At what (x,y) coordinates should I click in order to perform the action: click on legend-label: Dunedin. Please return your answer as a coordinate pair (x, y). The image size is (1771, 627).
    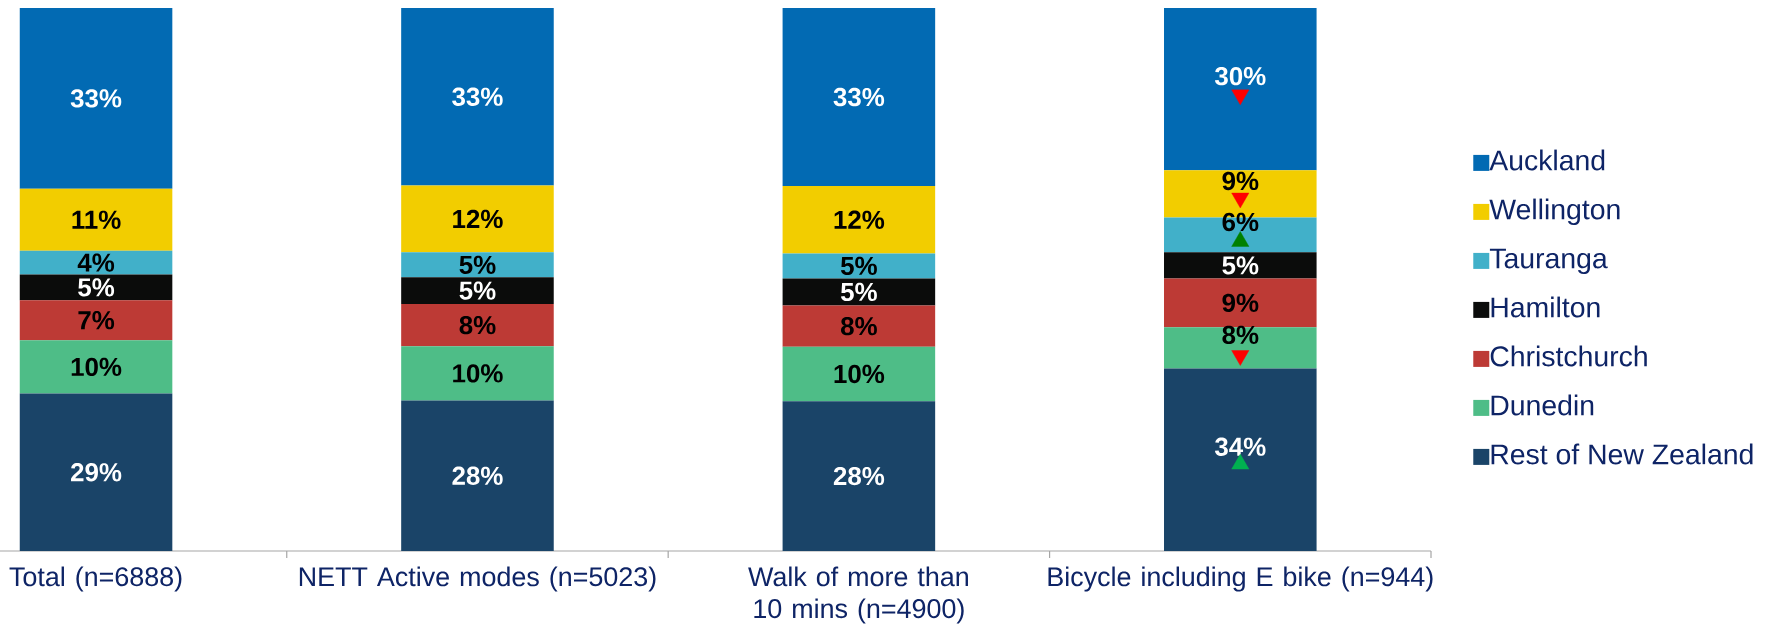
    Looking at the image, I should click on (1542, 405).